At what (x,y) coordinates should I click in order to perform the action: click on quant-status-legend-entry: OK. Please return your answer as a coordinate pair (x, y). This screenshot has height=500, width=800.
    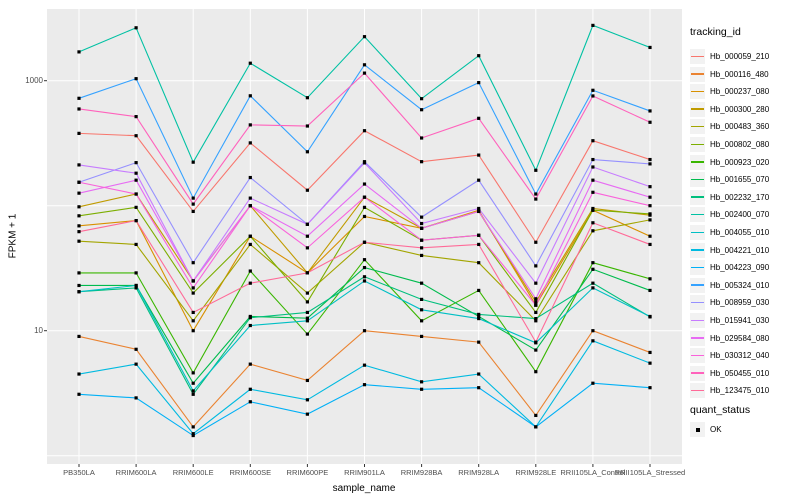
    Looking at the image, I should click on (706, 429).